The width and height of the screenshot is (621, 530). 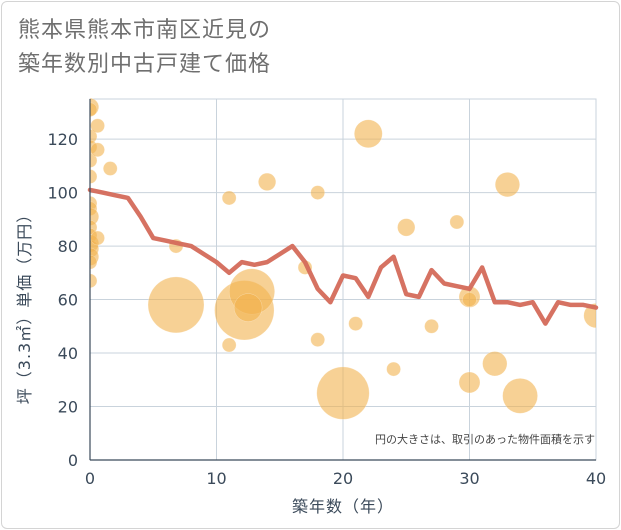 What do you see at coordinates (343, 506) in the screenshot?
I see `x-axis-label: 築年数（年）` at bounding box center [343, 506].